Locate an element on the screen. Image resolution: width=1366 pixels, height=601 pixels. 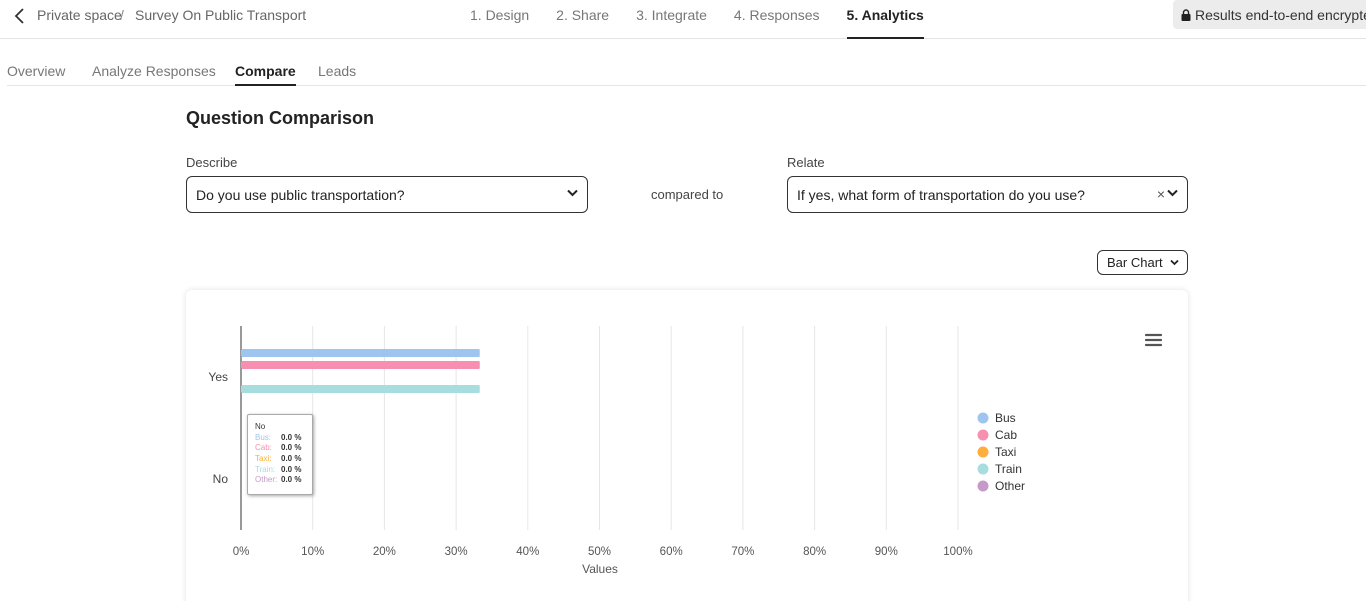
clear-selection-button: × is located at coordinates (1160, 194).